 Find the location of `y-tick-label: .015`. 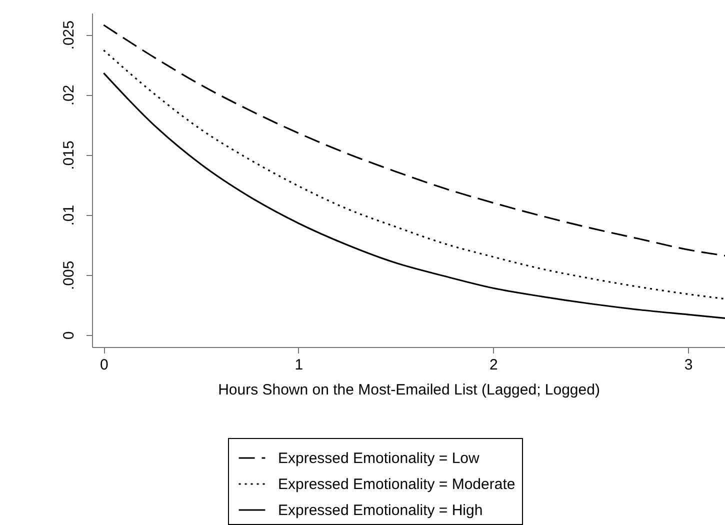

y-tick-label: .015 is located at coordinates (69, 155).